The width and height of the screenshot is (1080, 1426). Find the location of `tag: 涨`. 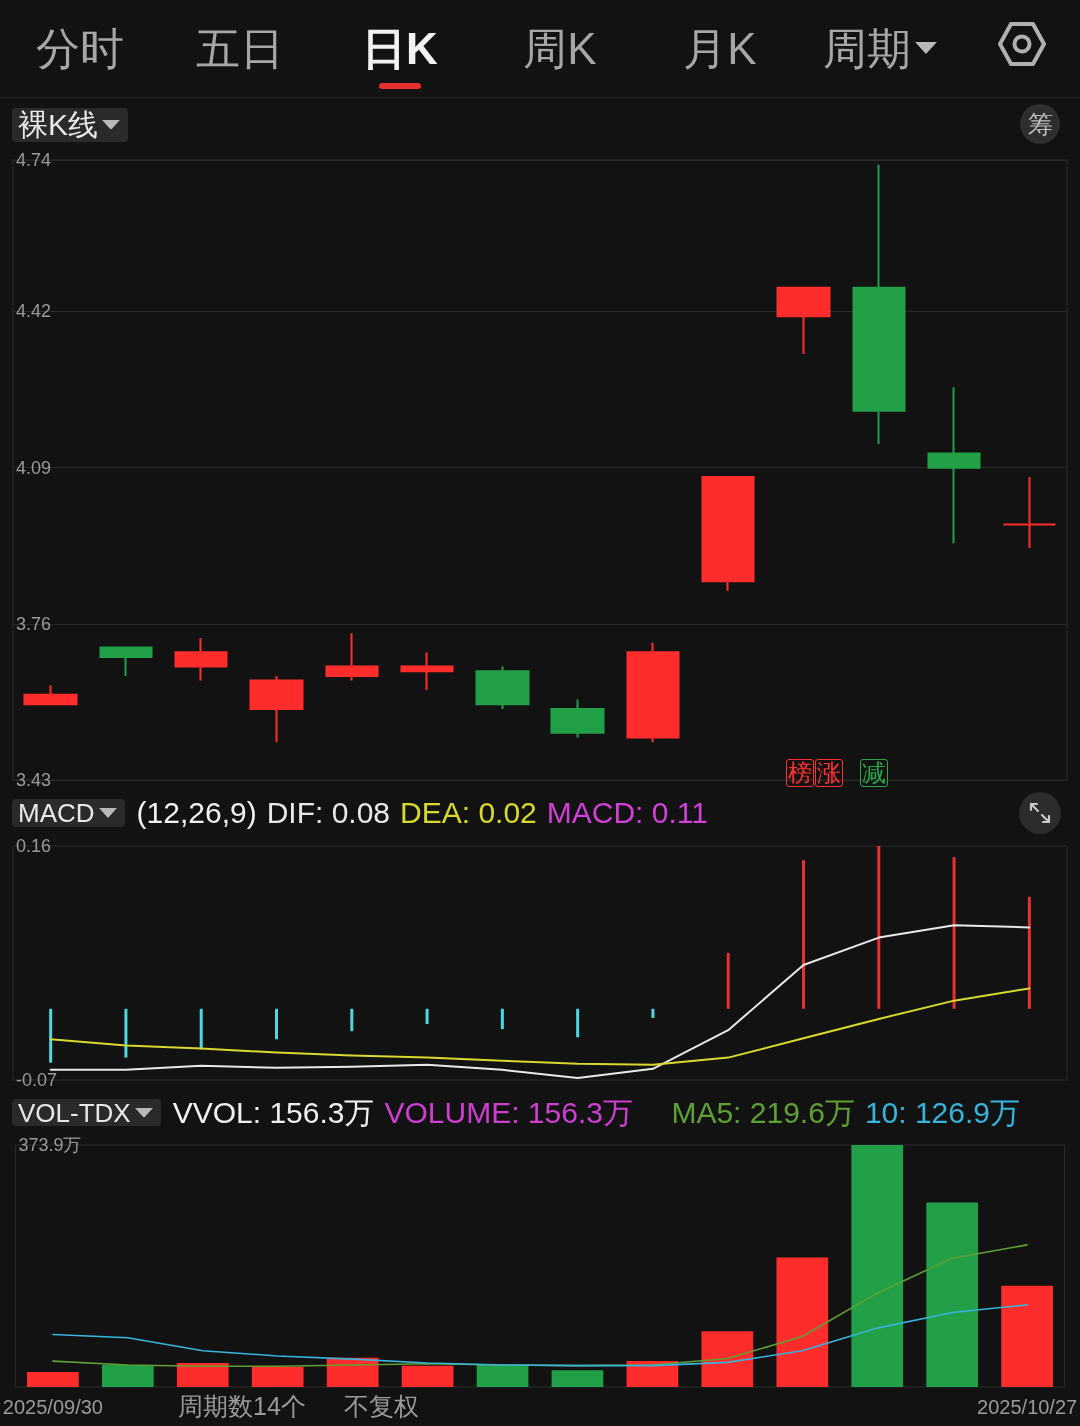

tag: 涨 is located at coordinates (829, 773).